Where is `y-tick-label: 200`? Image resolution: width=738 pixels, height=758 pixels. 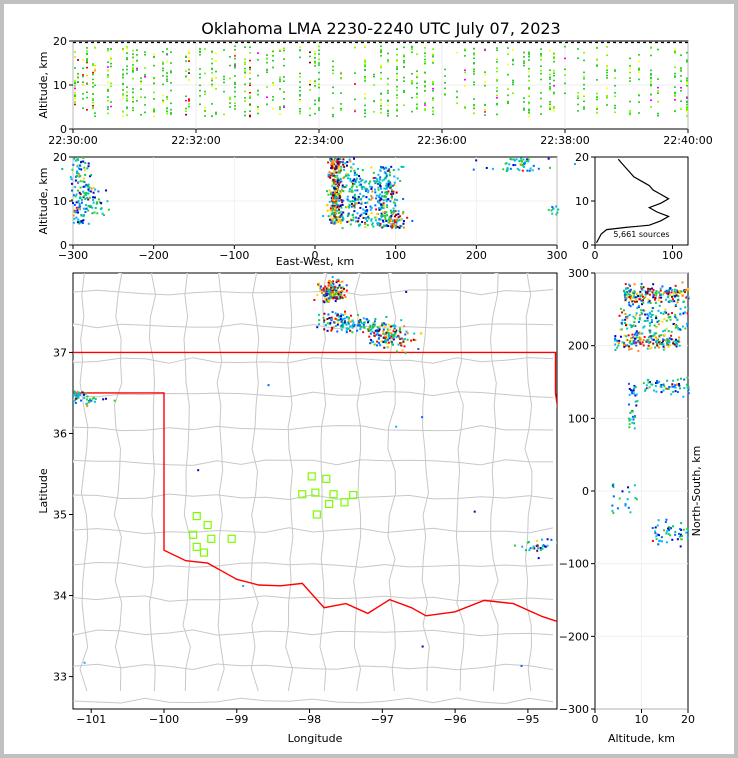
y-tick-label: 200 is located at coordinates (578, 346).